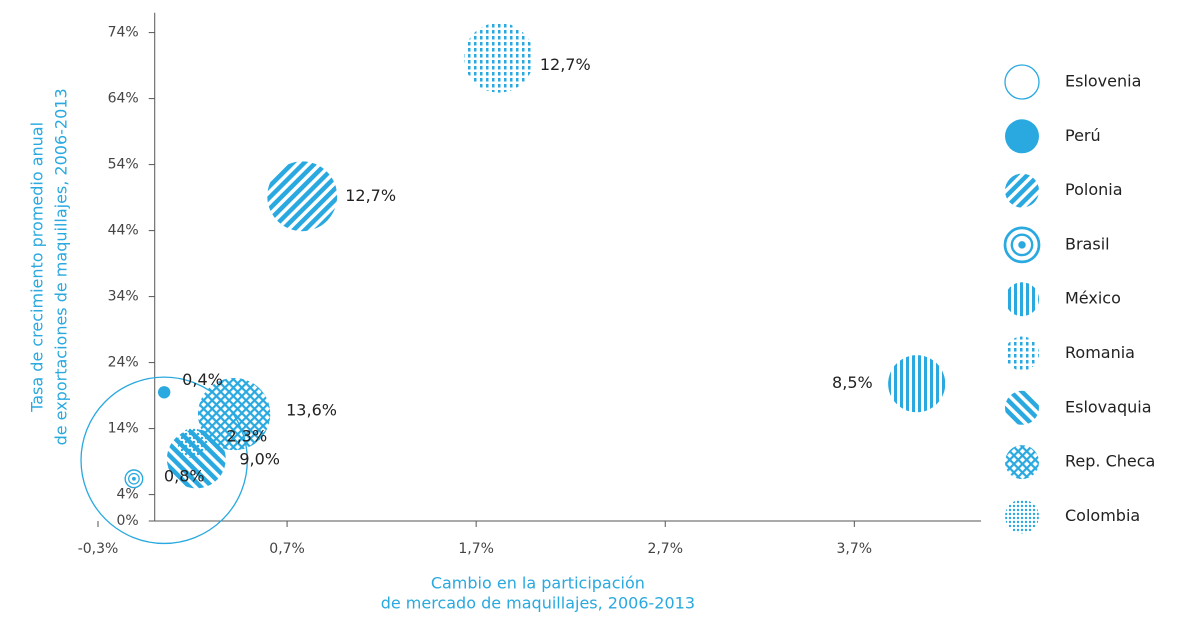 This screenshot has height=622, width=1185. What do you see at coordinates (184, 475) in the screenshot?
I see `data-label: 0,8%` at bounding box center [184, 475].